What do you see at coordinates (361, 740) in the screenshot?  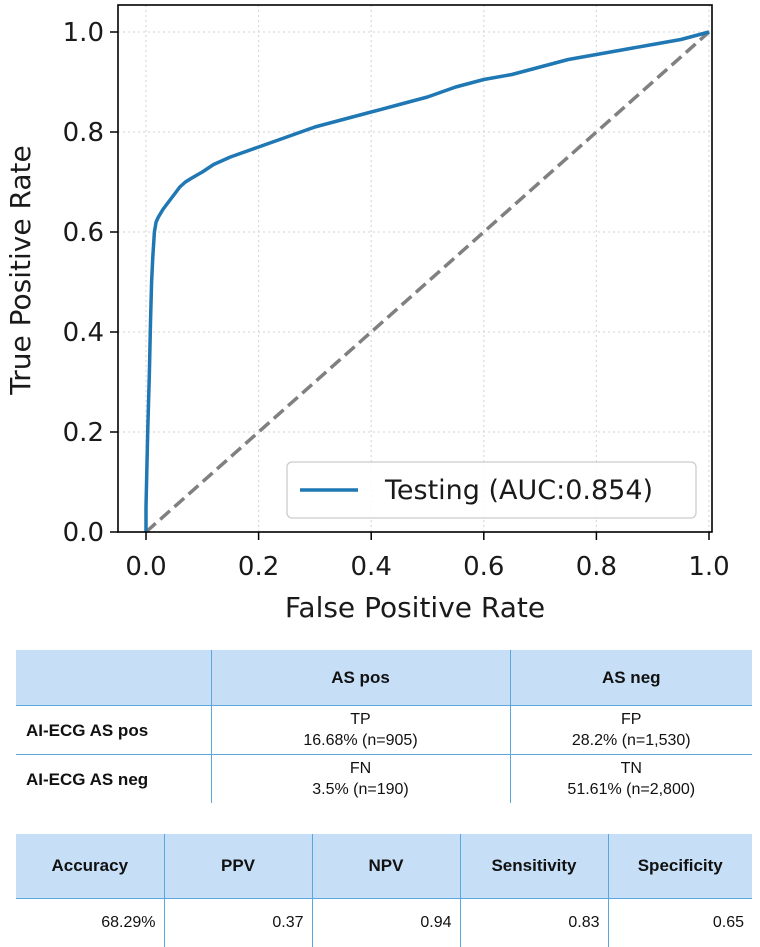 I see `cm-cell-tp-value: 16.68% (n=905)` at bounding box center [361, 740].